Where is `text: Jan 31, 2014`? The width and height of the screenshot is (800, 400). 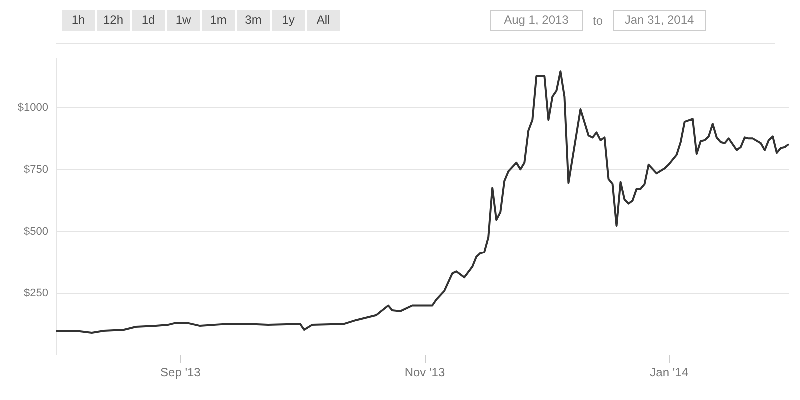
text: Jan 31, 2014 is located at coordinates (659, 20).